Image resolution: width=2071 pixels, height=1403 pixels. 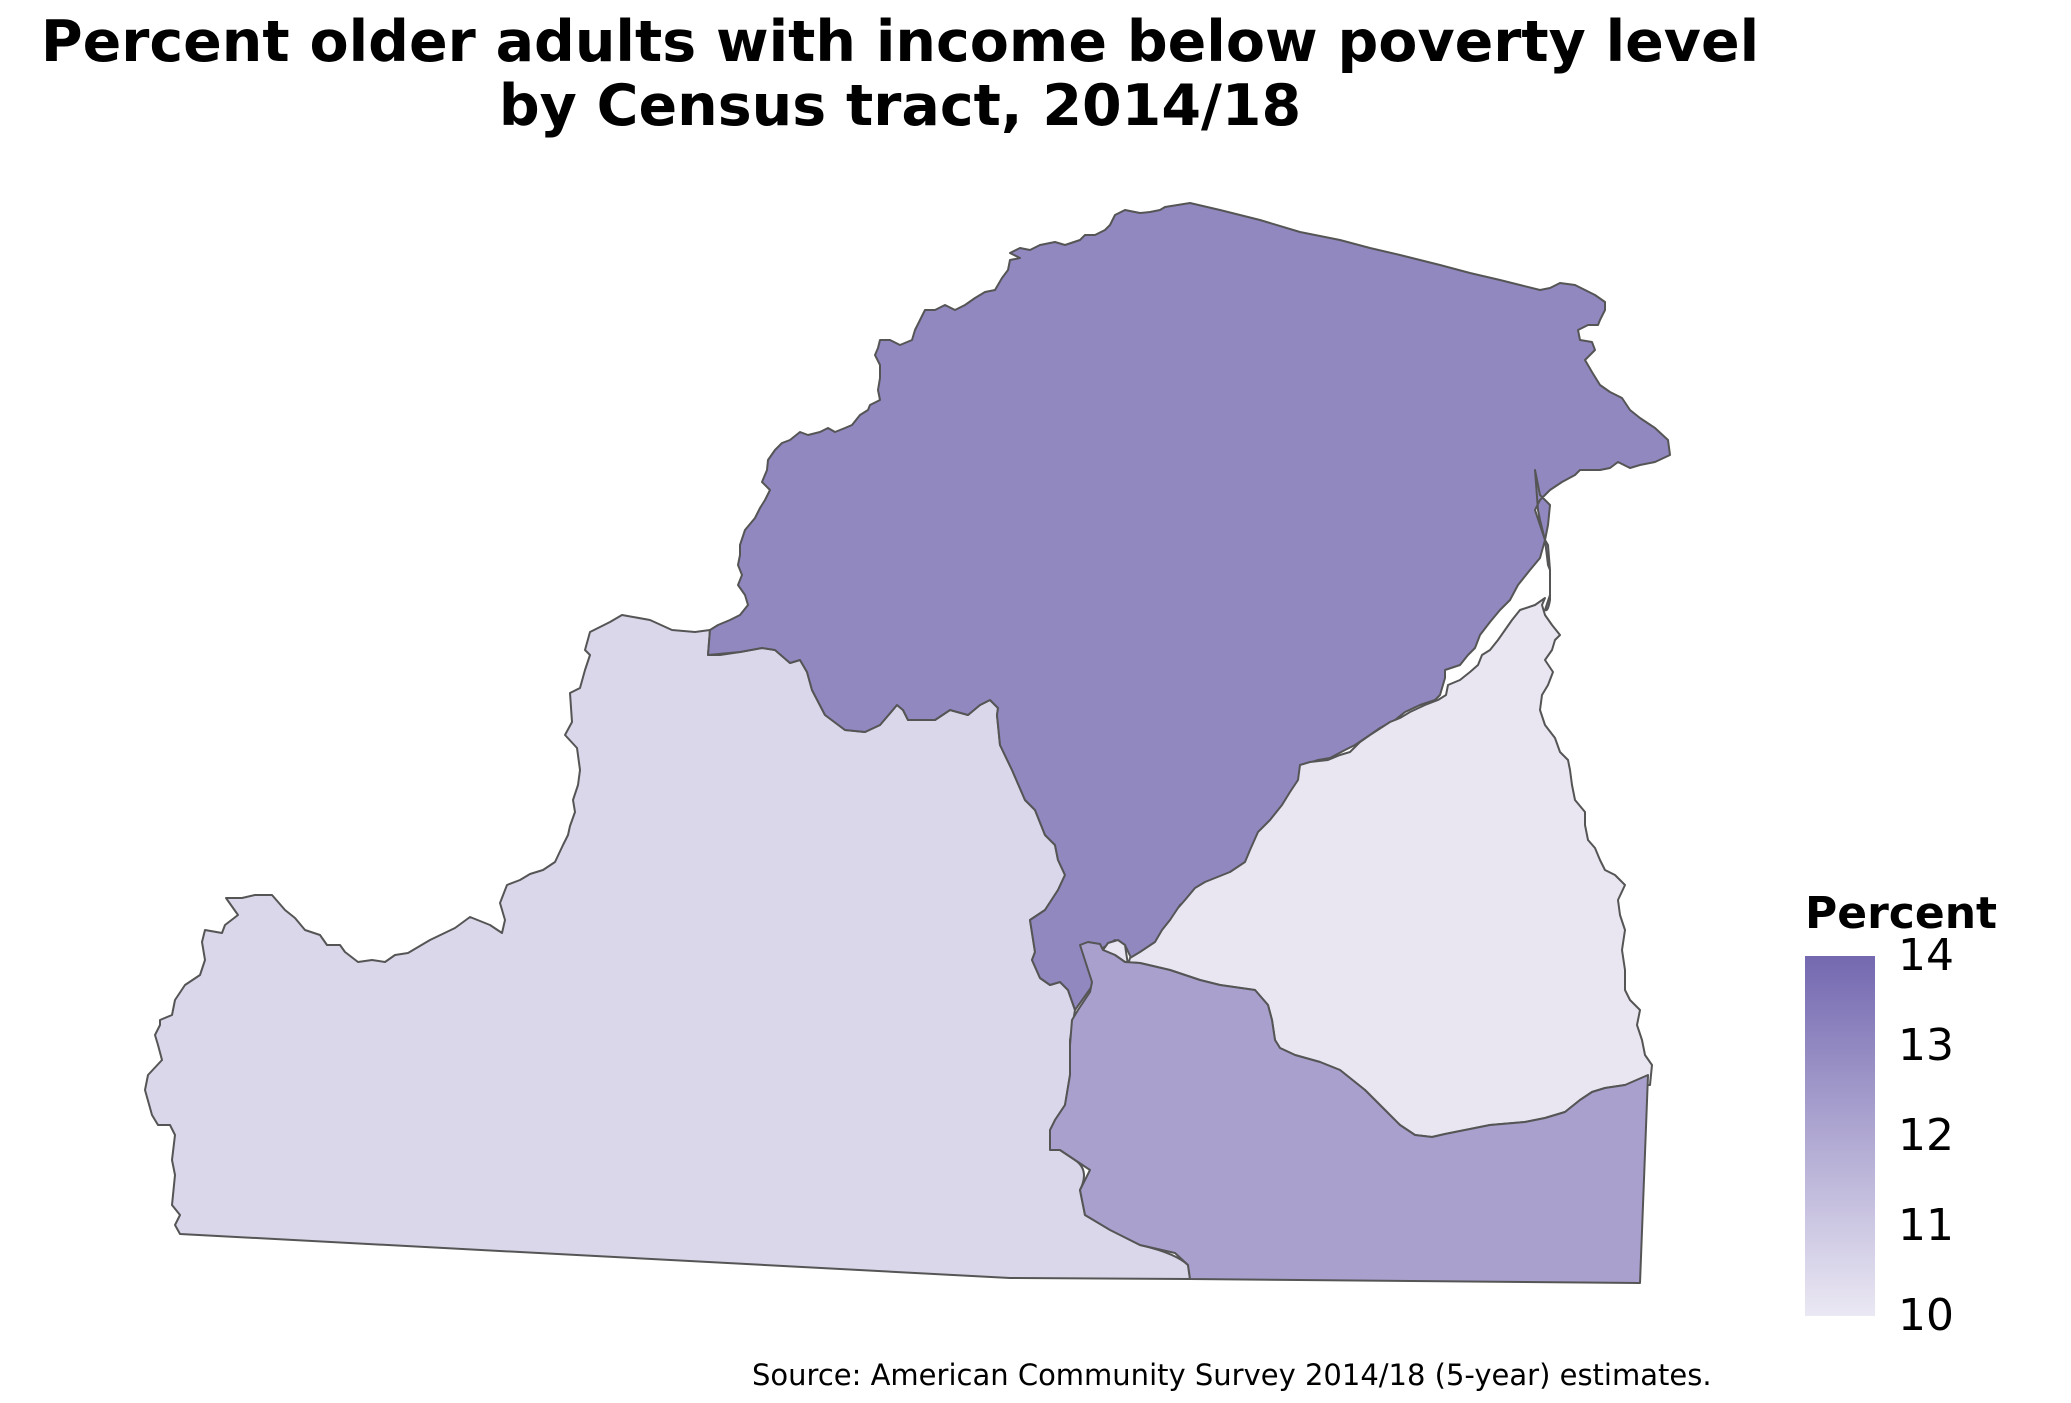 I want to click on legend-tick-label-13: 13, so click(x=1926, y=1045).